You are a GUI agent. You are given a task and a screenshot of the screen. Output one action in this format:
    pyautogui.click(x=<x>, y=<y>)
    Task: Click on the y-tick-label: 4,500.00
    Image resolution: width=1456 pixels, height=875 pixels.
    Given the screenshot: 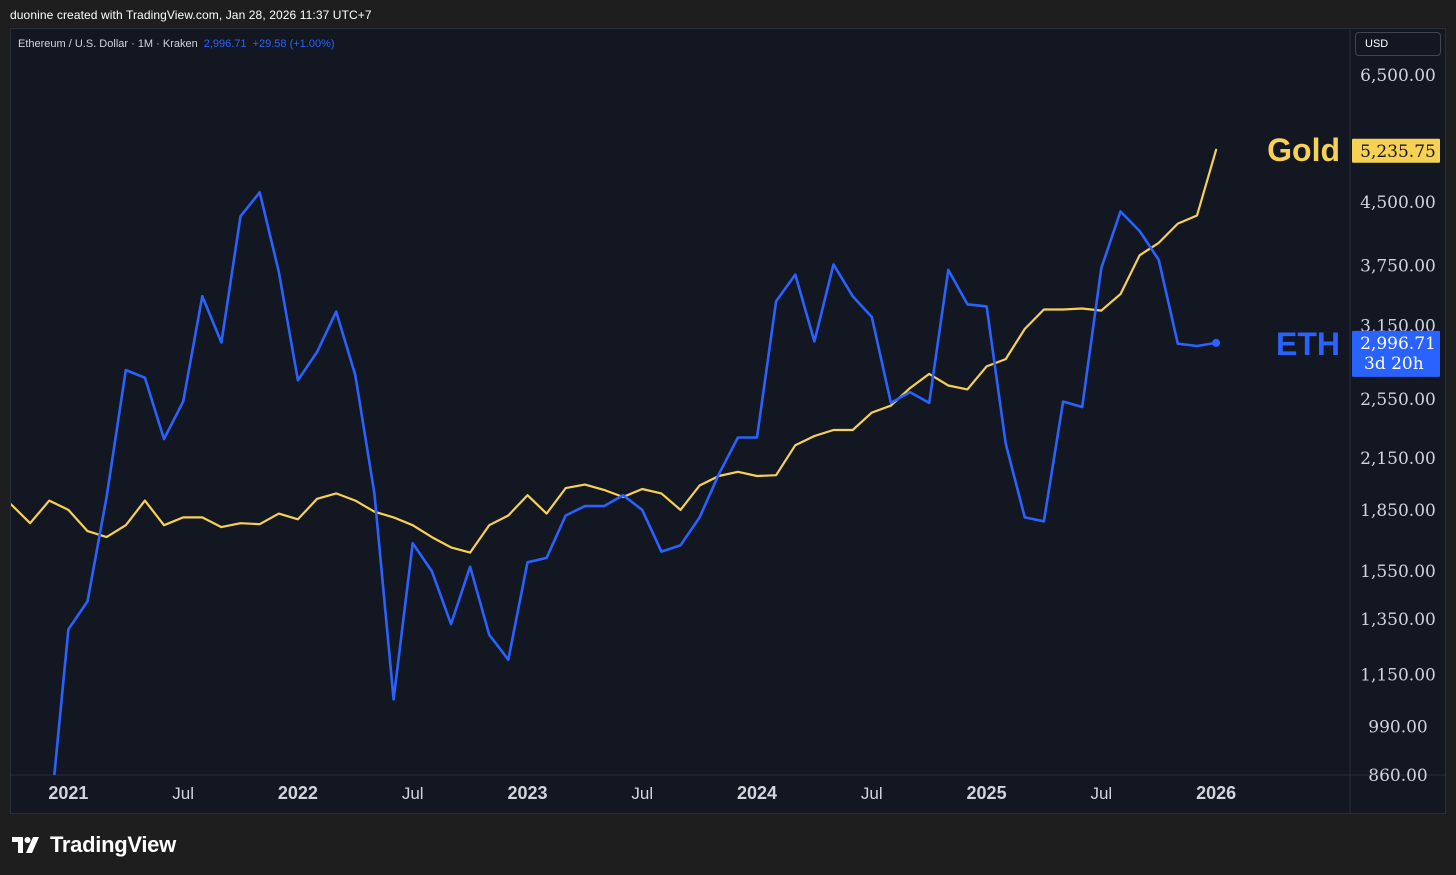 What is the action you would take?
    pyautogui.click(x=1398, y=203)
    